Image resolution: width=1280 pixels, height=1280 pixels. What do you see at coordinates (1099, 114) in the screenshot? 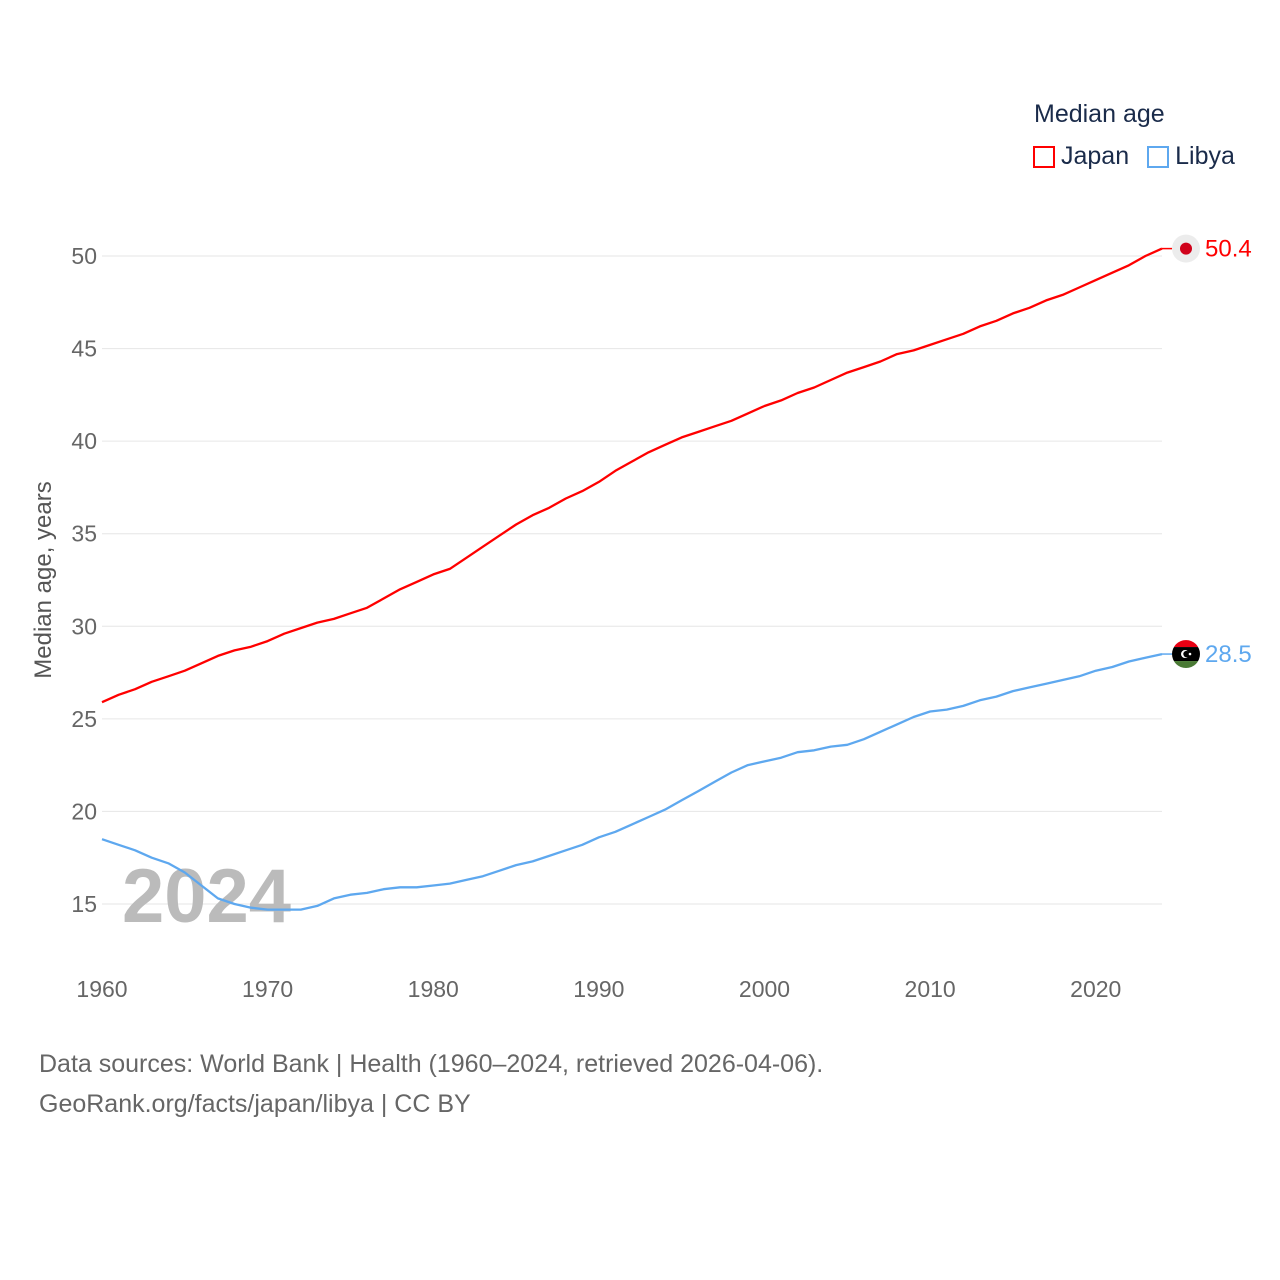
I see `legend-title: Median age` at bounding box center [1099, 114].